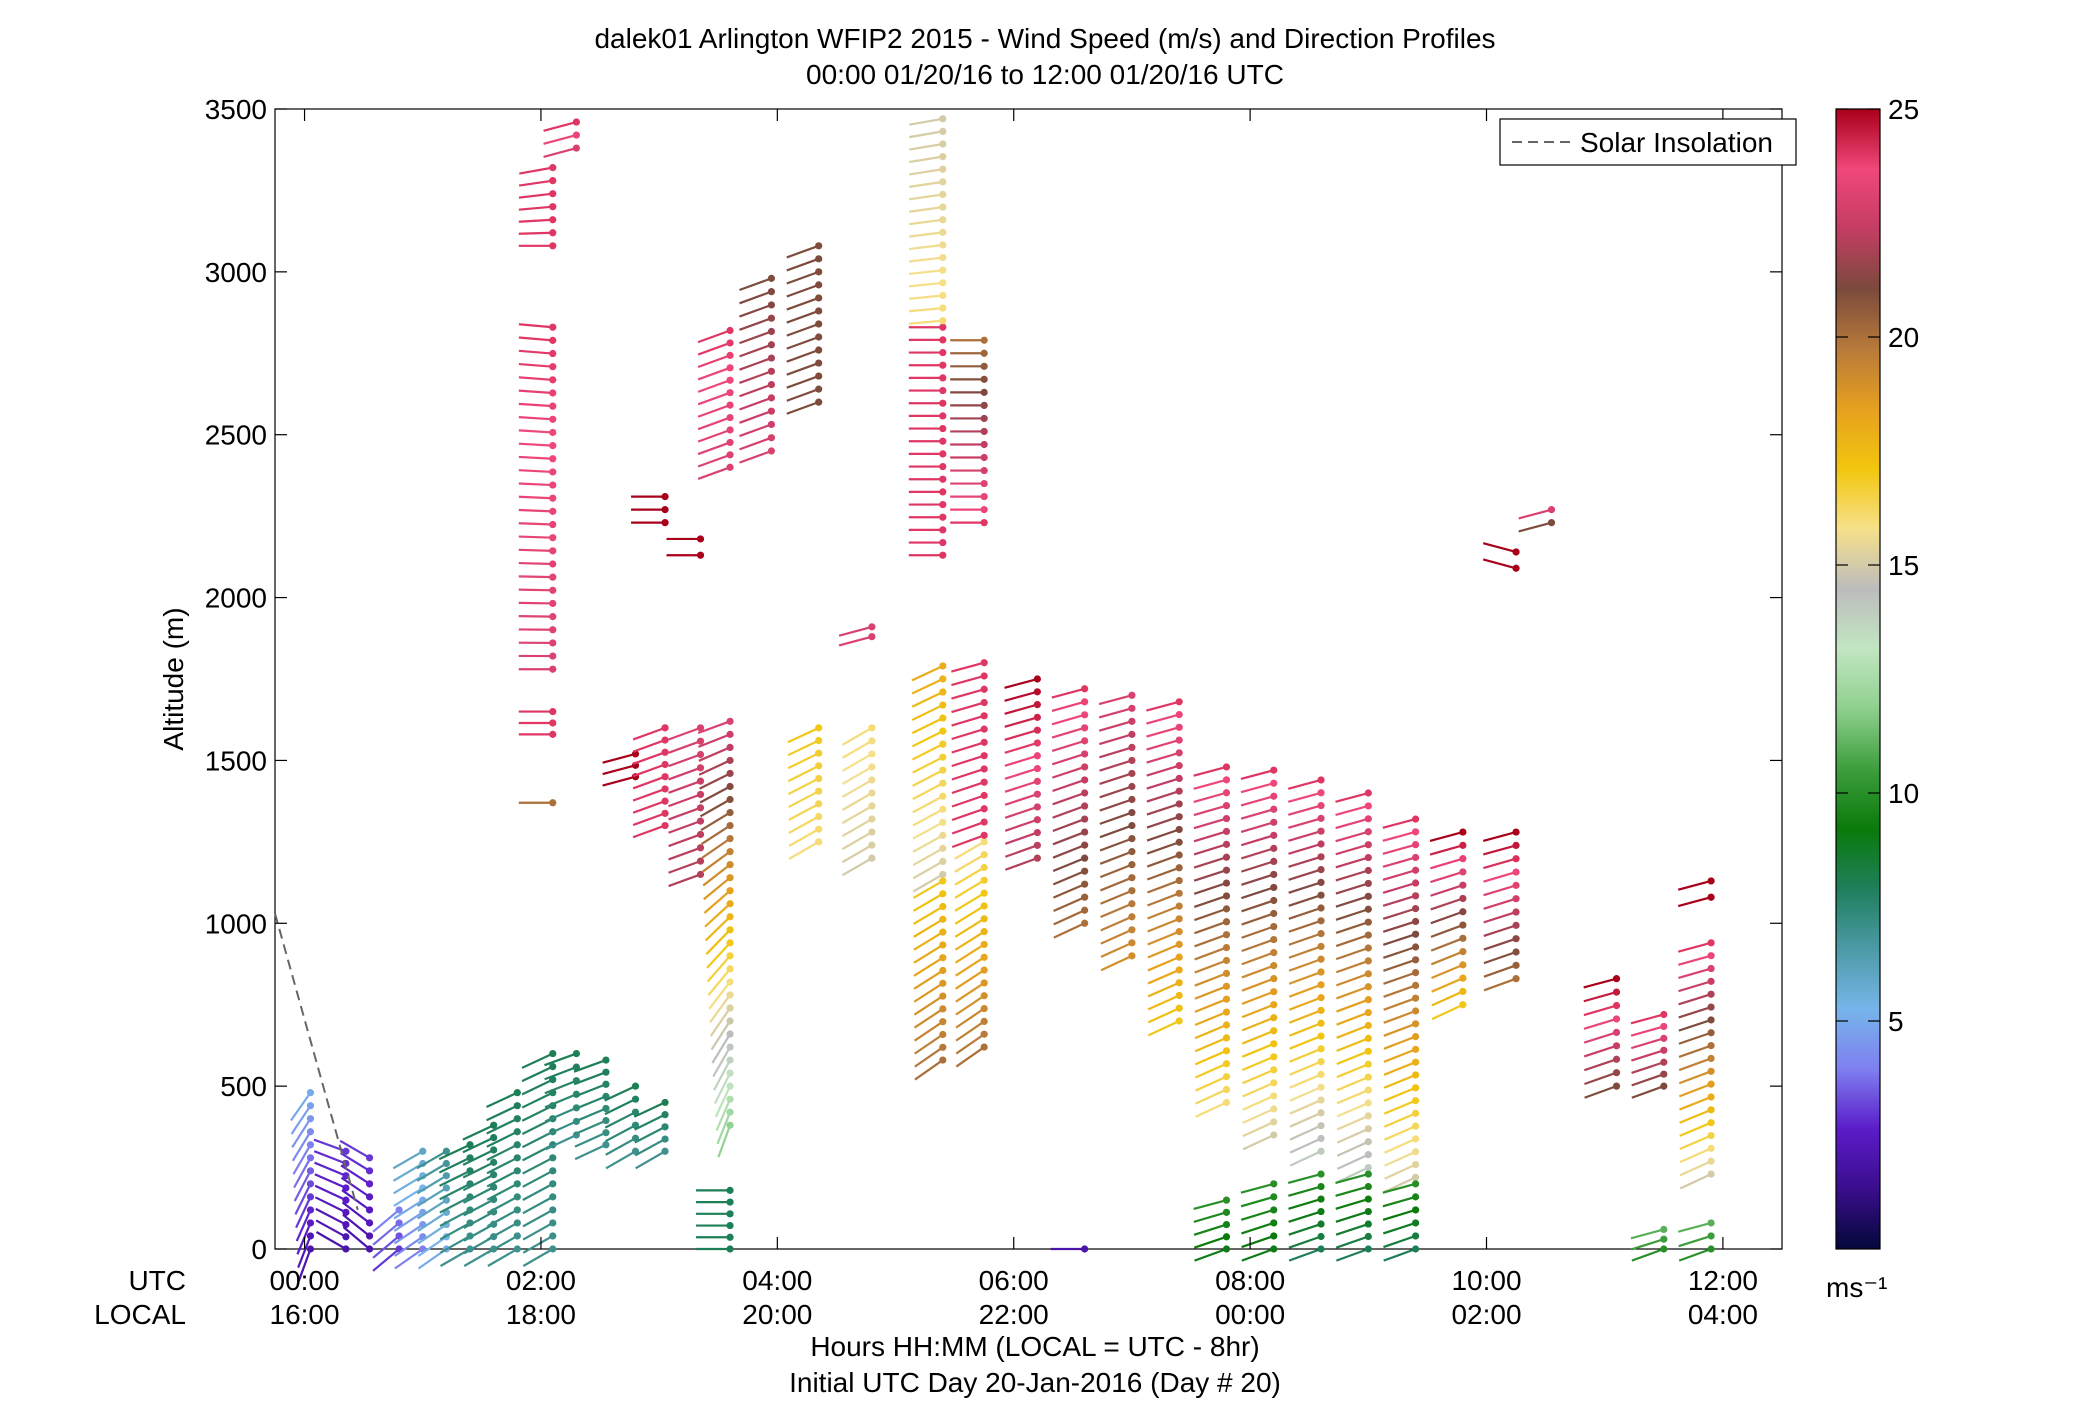 This screenshot has width=2098, height=1425. Describe the element at coordinates (1486, 1314) in the screenshot. I see `x-tick-label-local: 02:00` at that location.